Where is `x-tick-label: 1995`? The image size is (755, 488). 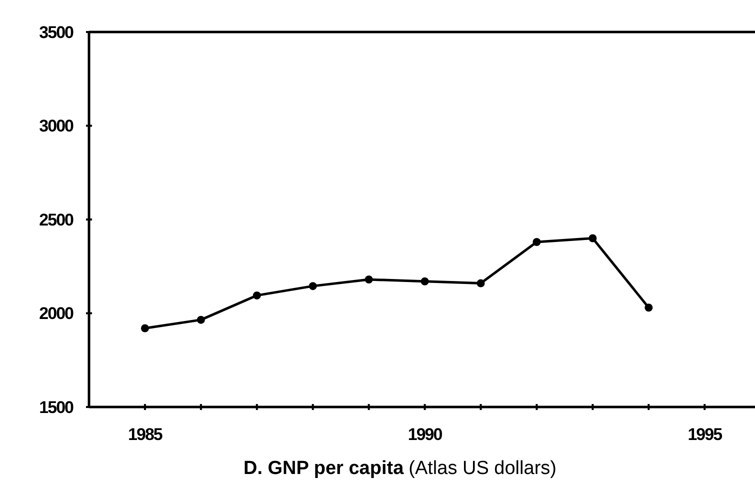
x-tick-label: 1995 is located at coordinates (705, 434).